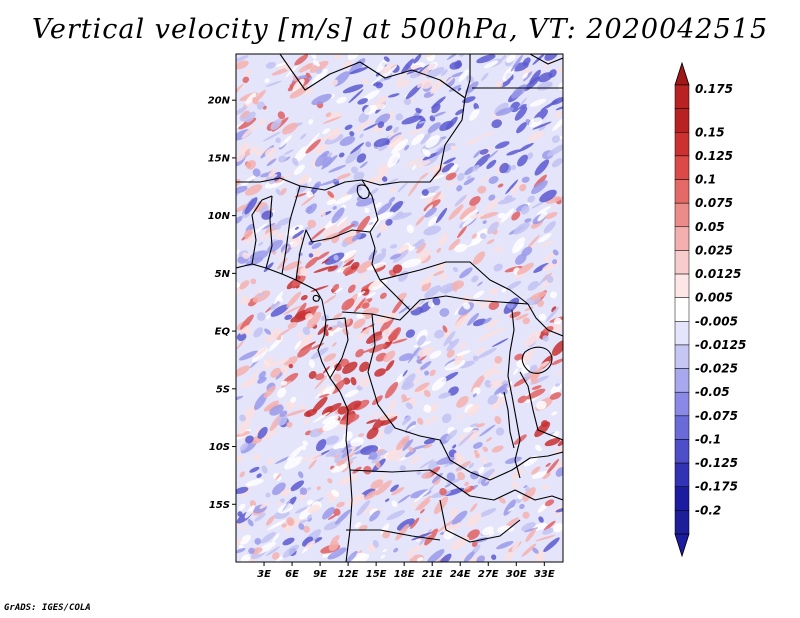  What do you see at coordinates (708, 510) in the screenshot?
I see `colorbar-label: -0.2` at bounding box center [708, 510].